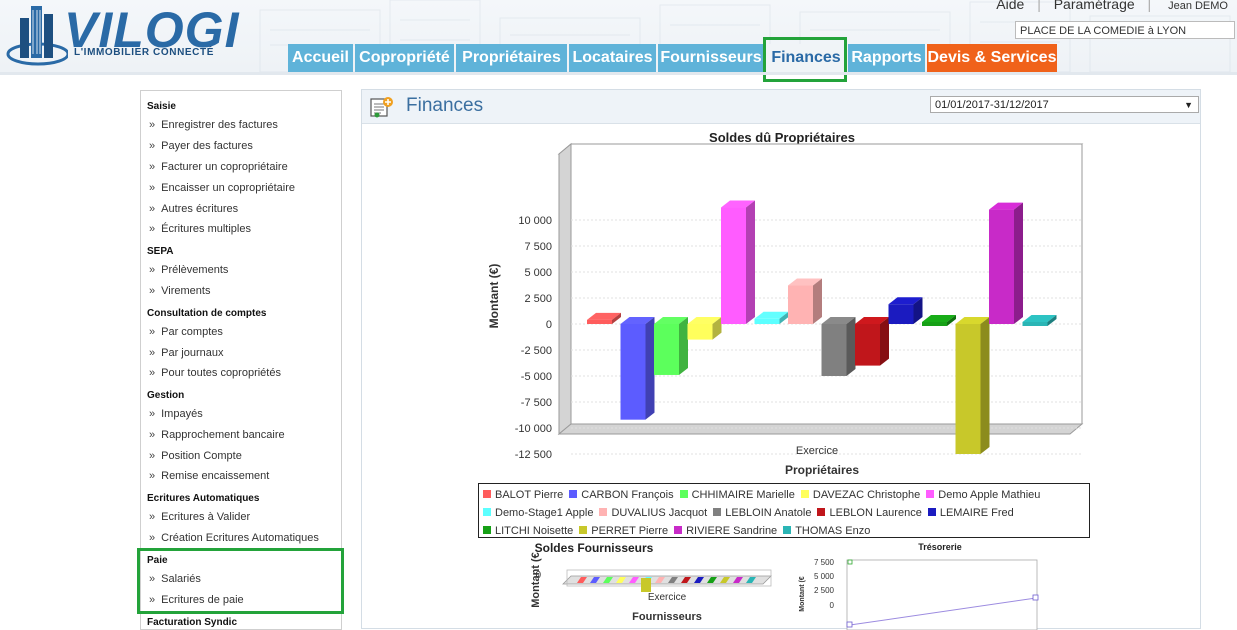  I want to click on sidebar-item-label: Facturer un copropriétaire, so click(224, 167).